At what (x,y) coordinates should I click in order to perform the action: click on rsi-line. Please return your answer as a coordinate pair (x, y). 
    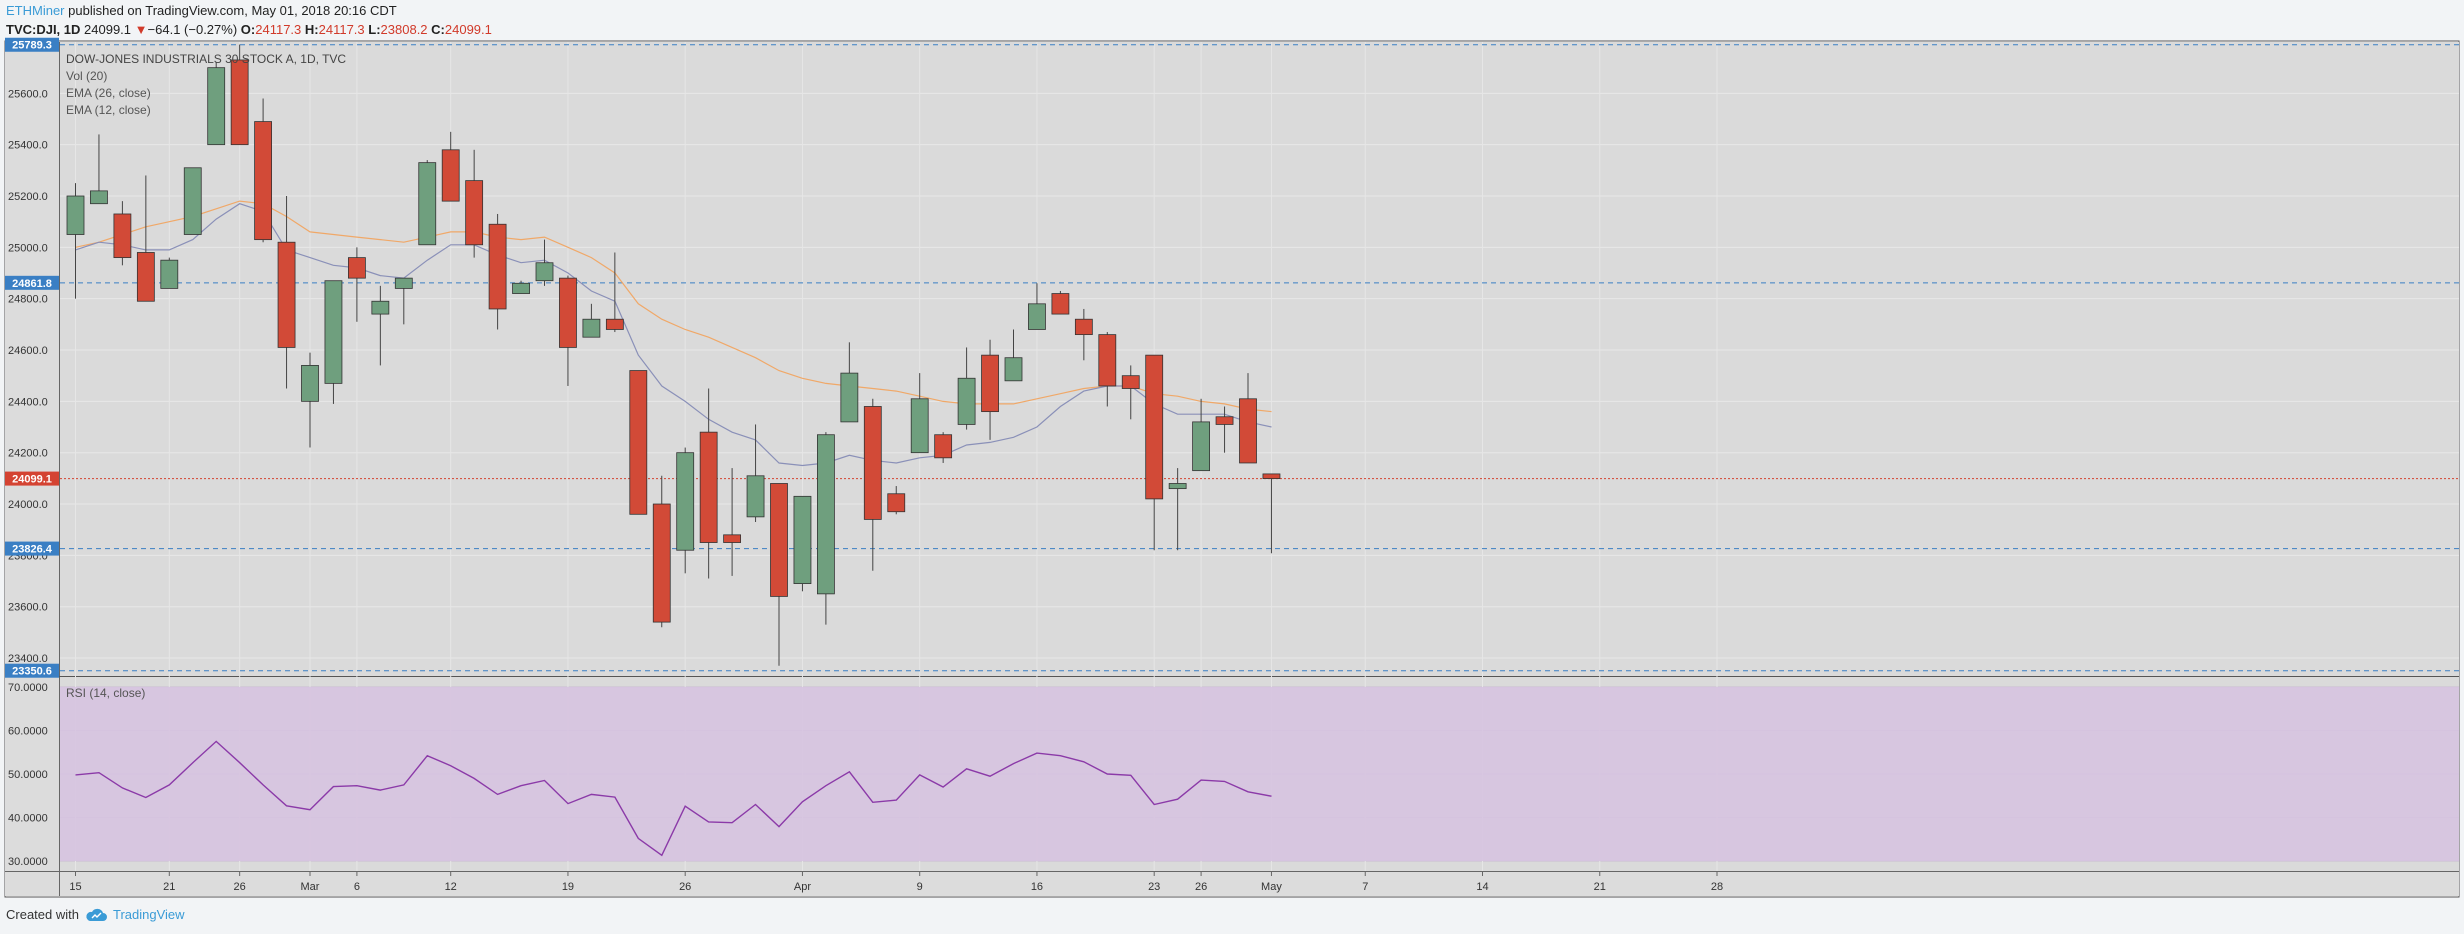
    Looking at the image, I should click on (673, 798).